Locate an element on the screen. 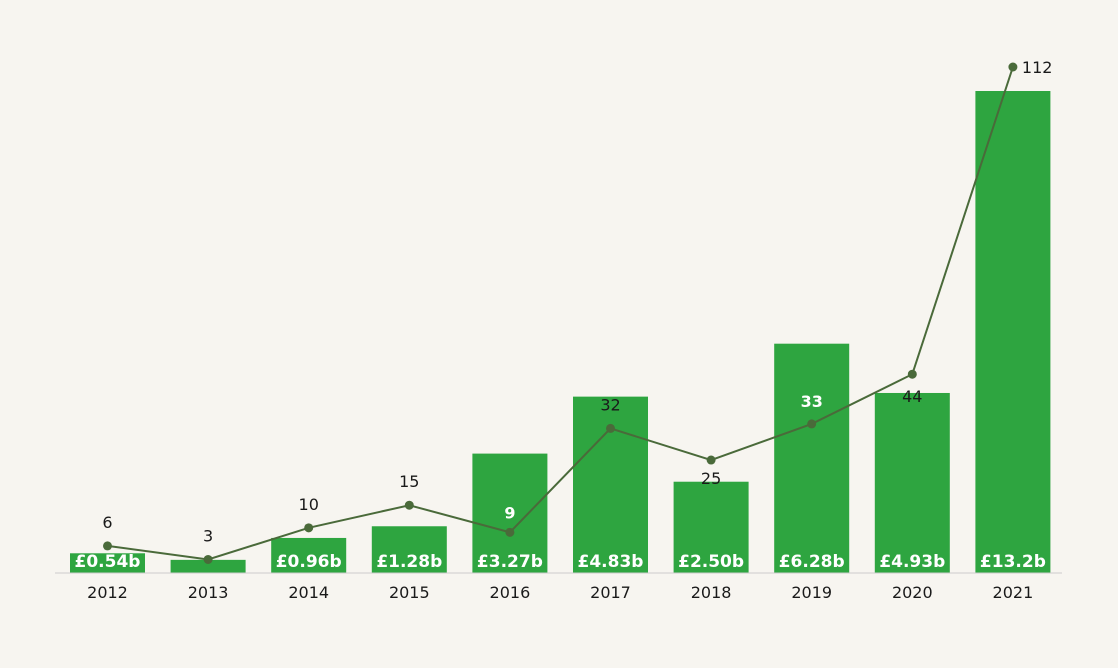  bar-2012 is located at coordinates (107, 563).